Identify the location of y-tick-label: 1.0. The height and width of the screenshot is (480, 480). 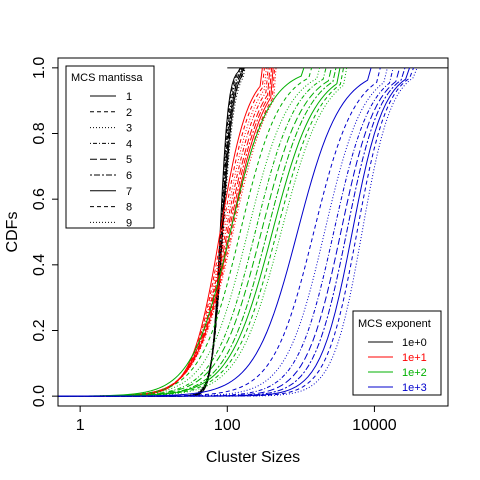
(39, 68).